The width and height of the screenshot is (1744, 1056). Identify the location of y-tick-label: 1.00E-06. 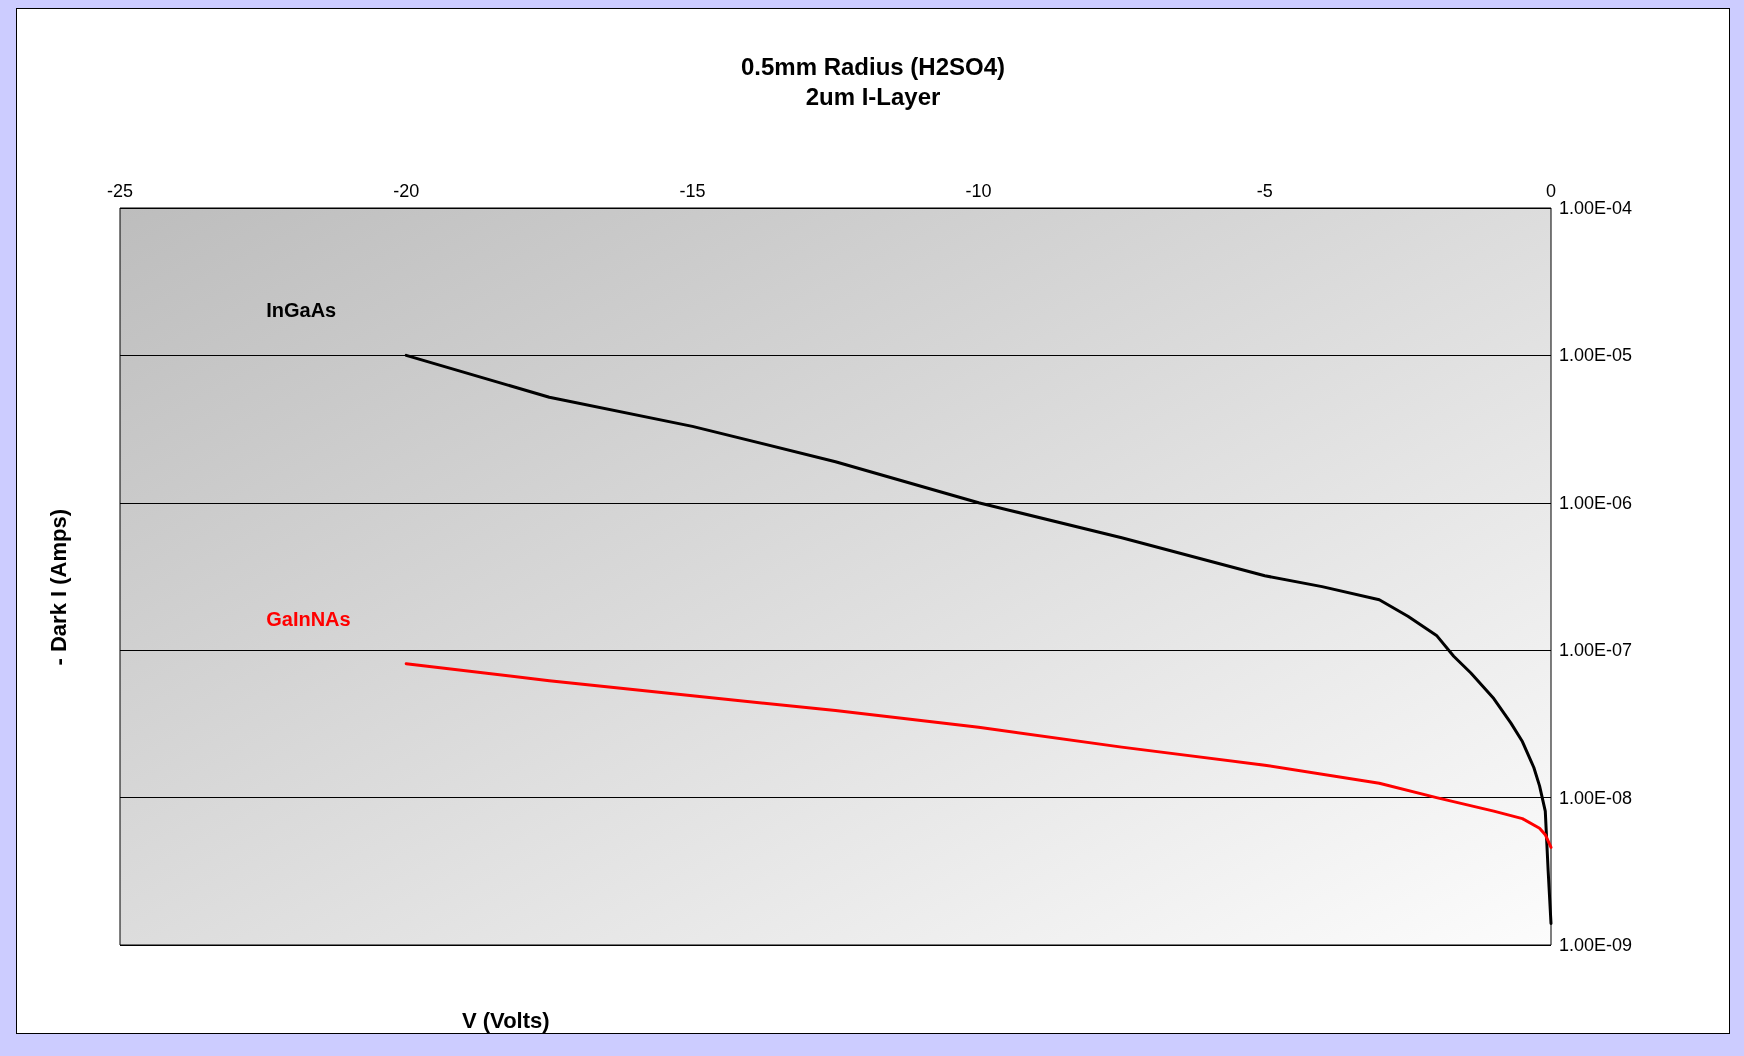
(1596, 502).